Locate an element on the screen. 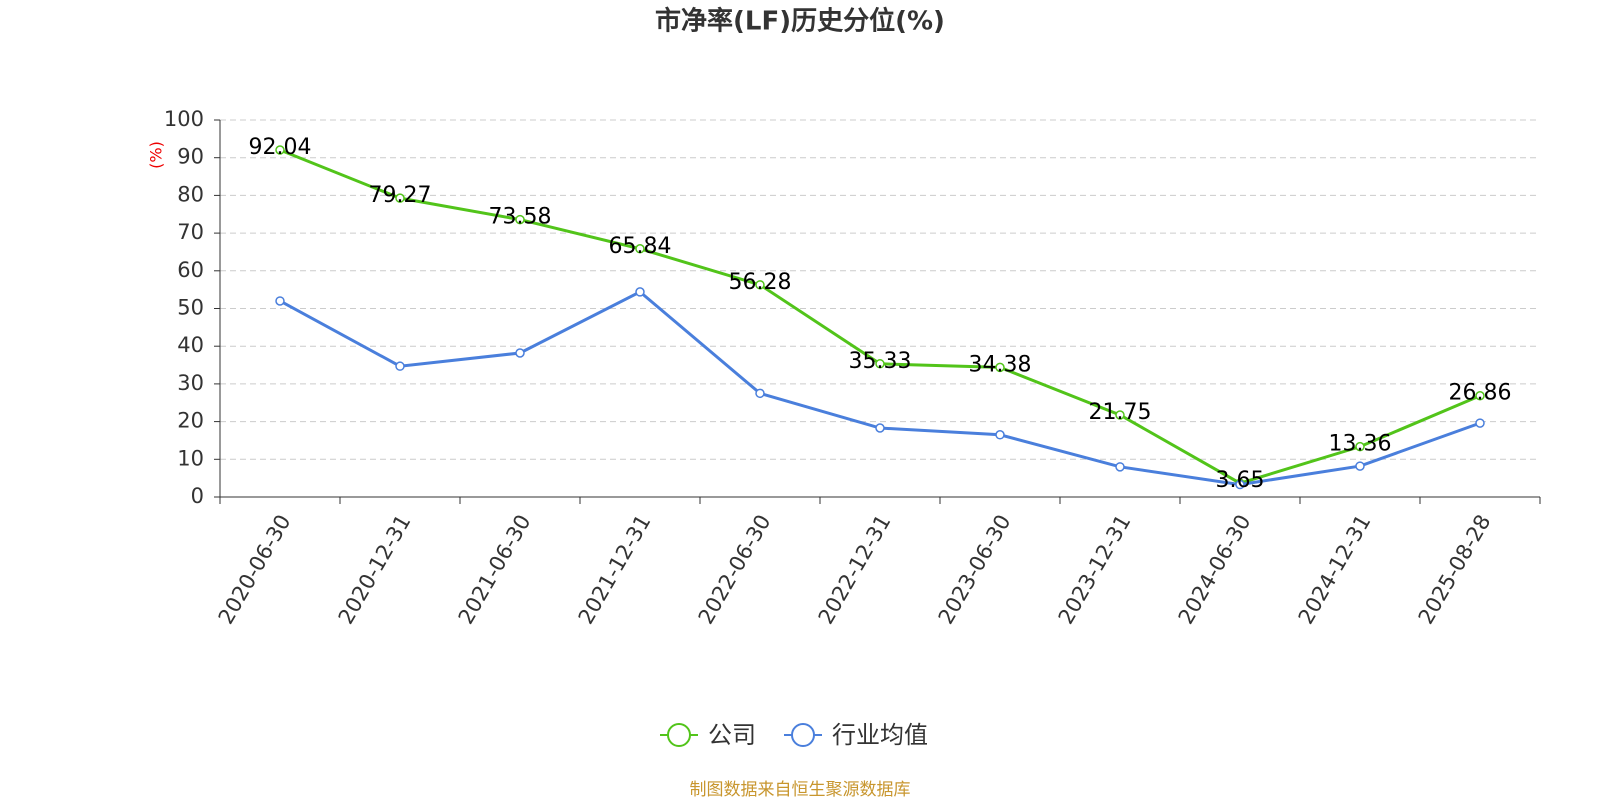 The image size is (1600, 800). data-label: 35.33 is located at coordinates (880, 361).